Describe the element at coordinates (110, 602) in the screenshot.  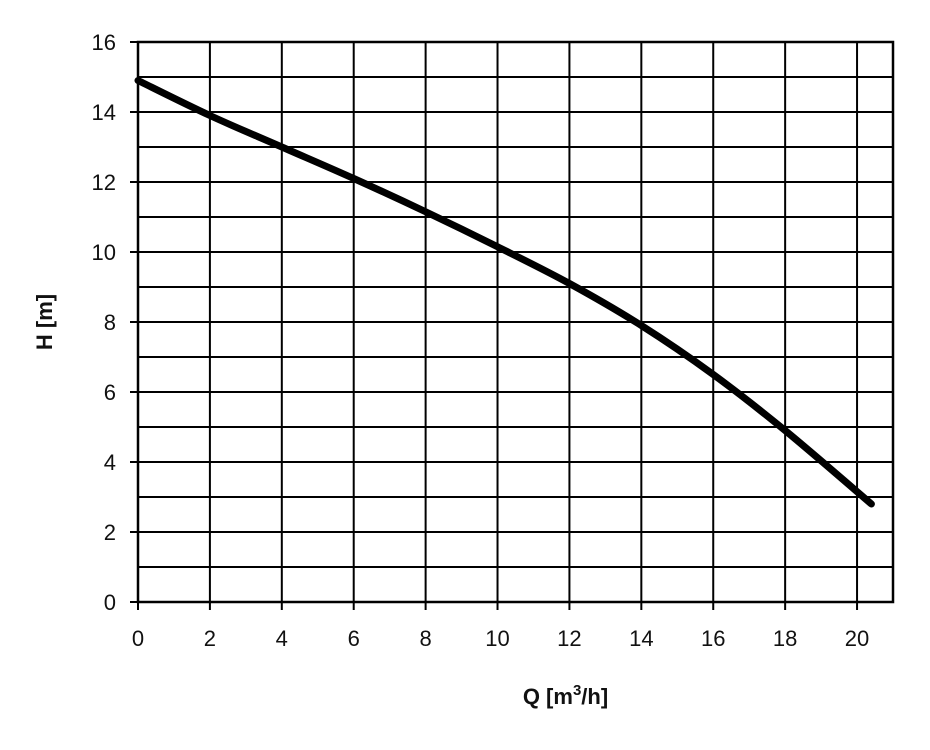
I see `y-tick-label: 0` at that location.